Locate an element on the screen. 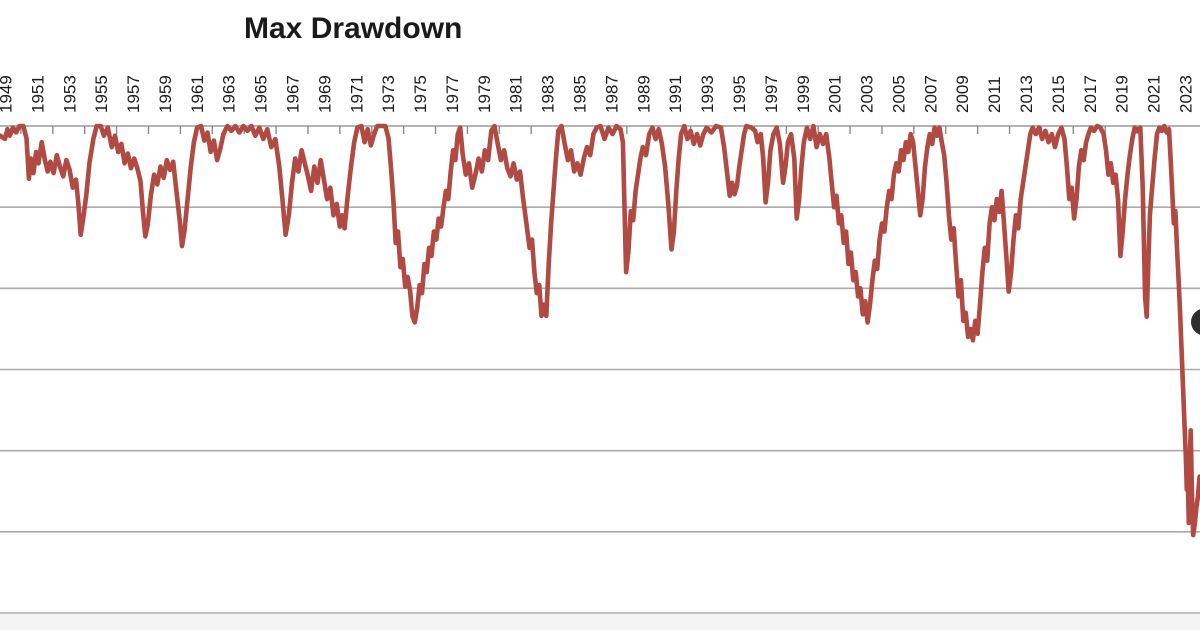 Image resolution: width=1200 pixels, height=630 pixels. year-label: 2013 is located at coordinates (1026, 94).